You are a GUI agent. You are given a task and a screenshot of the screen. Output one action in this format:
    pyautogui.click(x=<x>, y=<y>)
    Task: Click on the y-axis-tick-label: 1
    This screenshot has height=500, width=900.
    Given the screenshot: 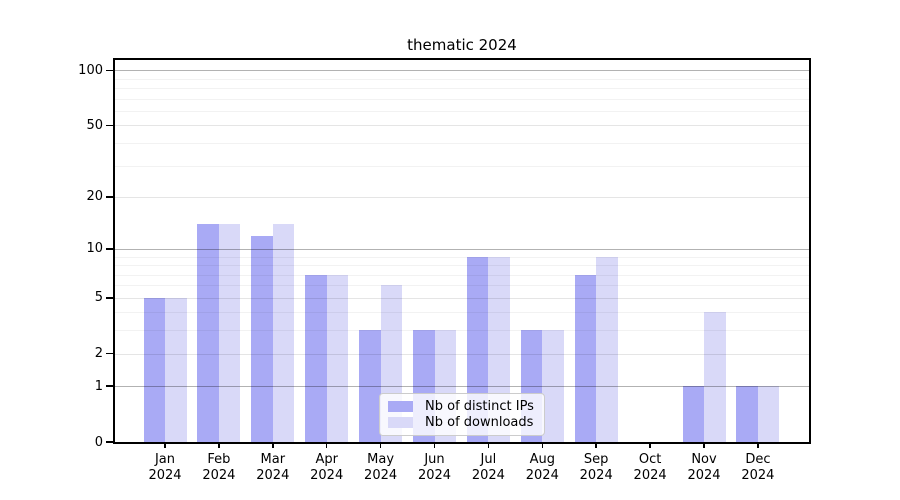 What is the action you would take?
    pyautogui.click(x=98, y=386)
    